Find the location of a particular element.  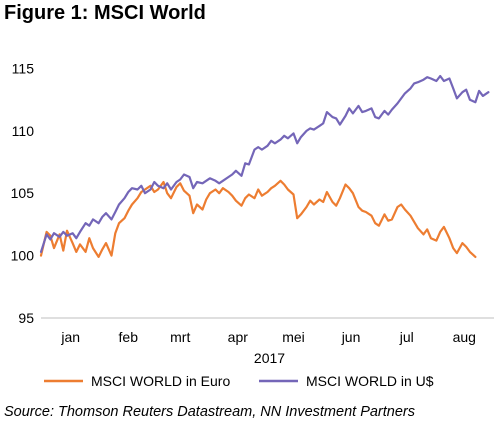

y-tick-label: 95 is located at coordinates (26, 318).